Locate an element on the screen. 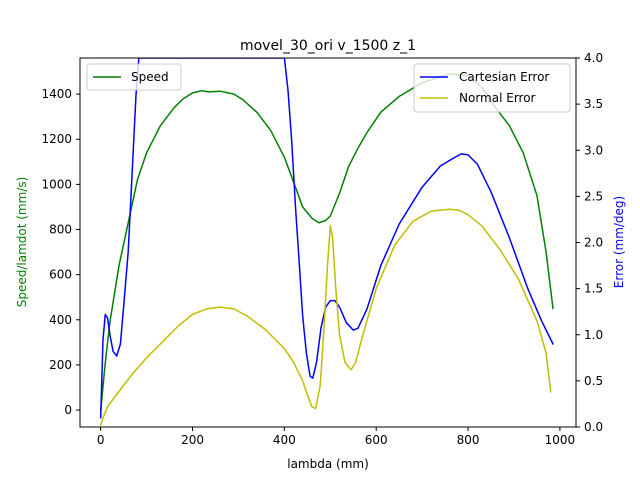  legend-left: Speed is located at coordinates (134, 77).